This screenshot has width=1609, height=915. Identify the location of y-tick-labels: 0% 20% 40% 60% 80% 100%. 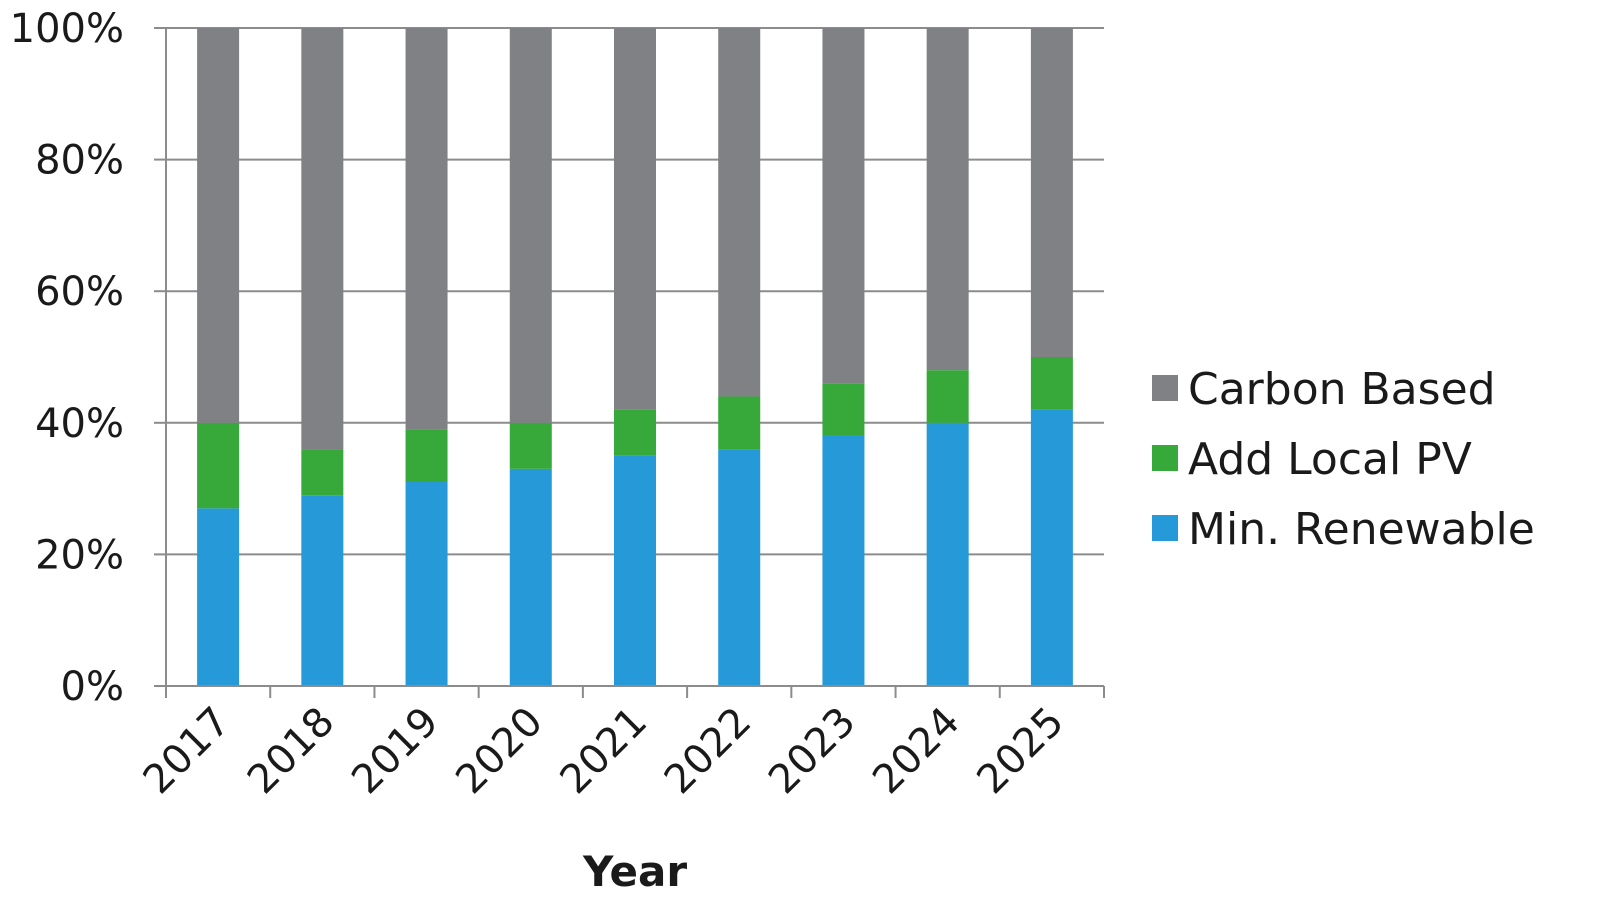
(67, 358).